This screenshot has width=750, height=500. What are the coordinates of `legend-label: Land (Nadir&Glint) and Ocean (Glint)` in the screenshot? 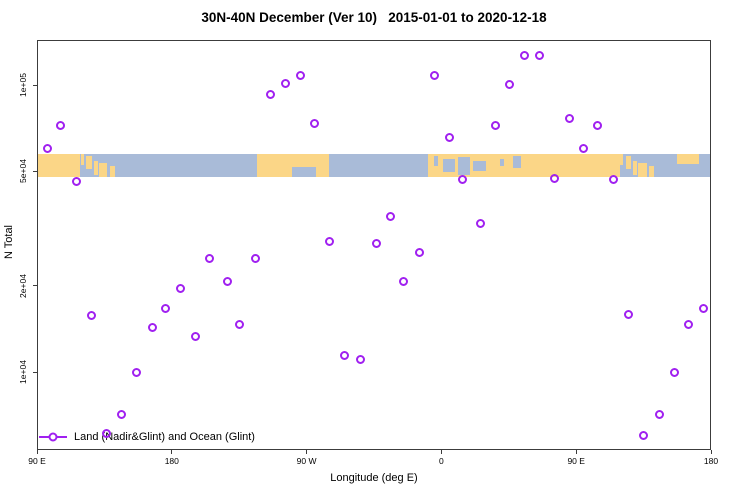 It's located at (164, 437).